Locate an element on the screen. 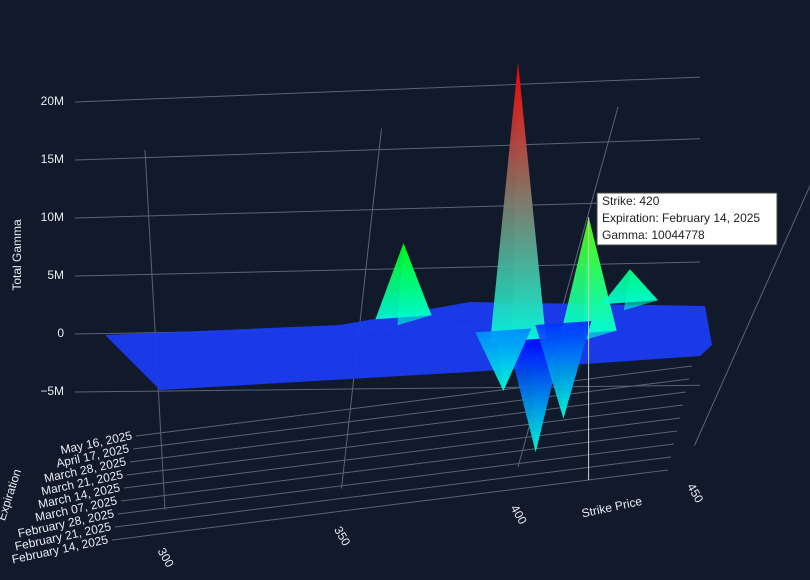 This screenshot has height=580, width=810. tooltip-line: Gamma: 10044778 is located at coordinates (653, 235).